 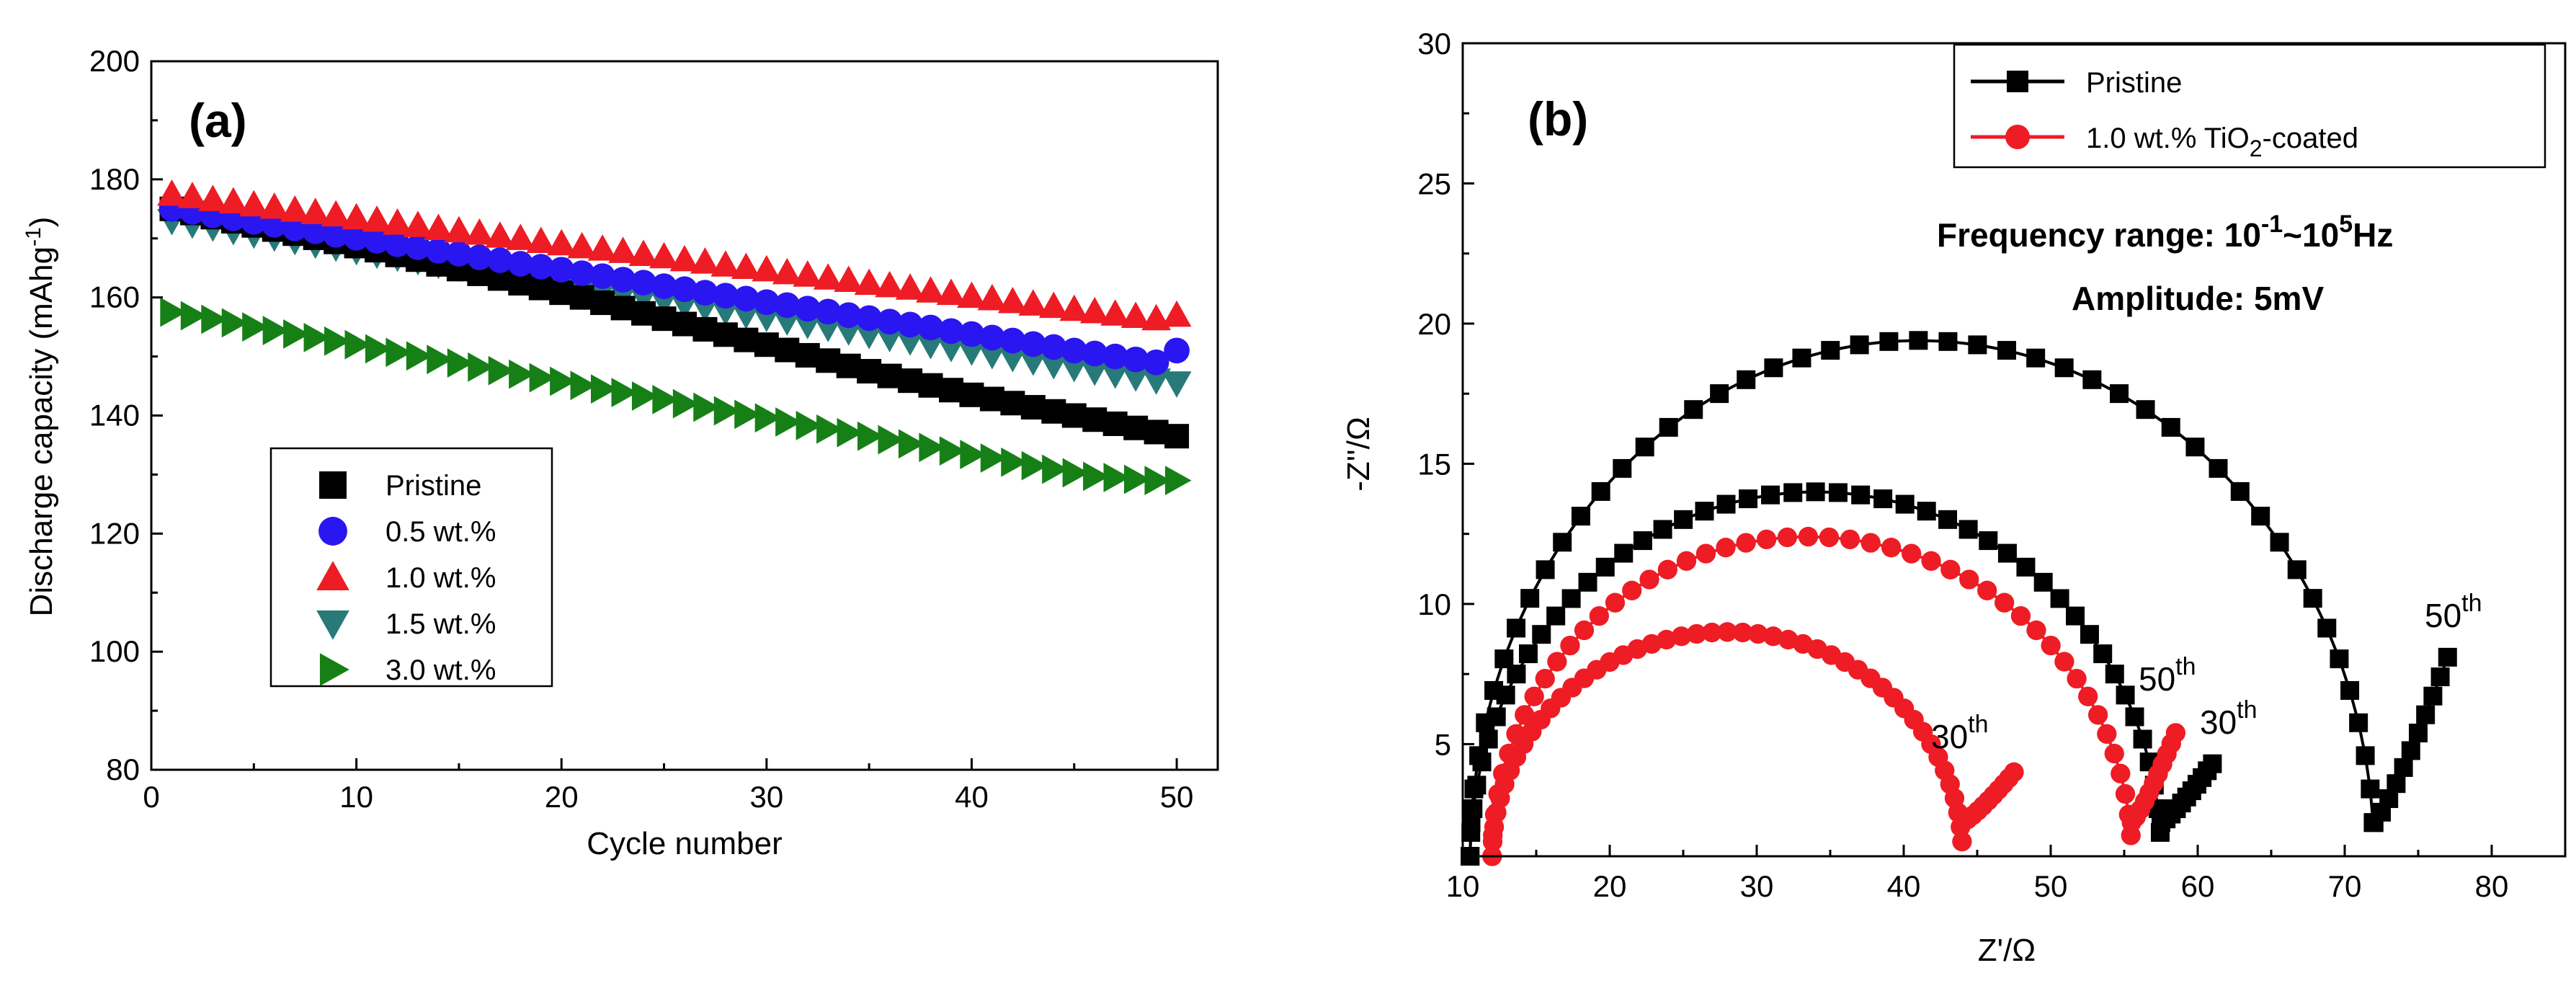 What do you see at coordinates (2256, 148) in the screenshot?
I see `legend-b-coated-subscript: 2` at bounding box center [2256, 148].